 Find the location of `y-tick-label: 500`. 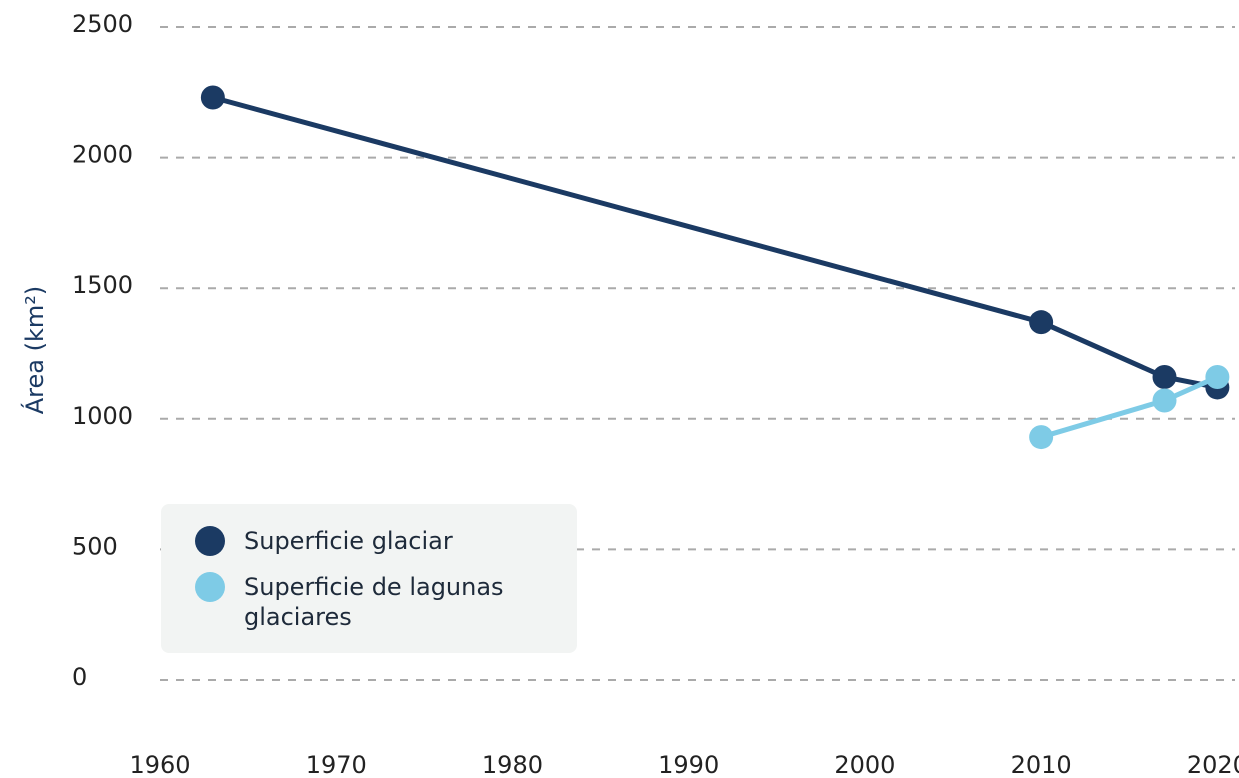

y-tick-label: 500 is located at coordinates (95, 546).